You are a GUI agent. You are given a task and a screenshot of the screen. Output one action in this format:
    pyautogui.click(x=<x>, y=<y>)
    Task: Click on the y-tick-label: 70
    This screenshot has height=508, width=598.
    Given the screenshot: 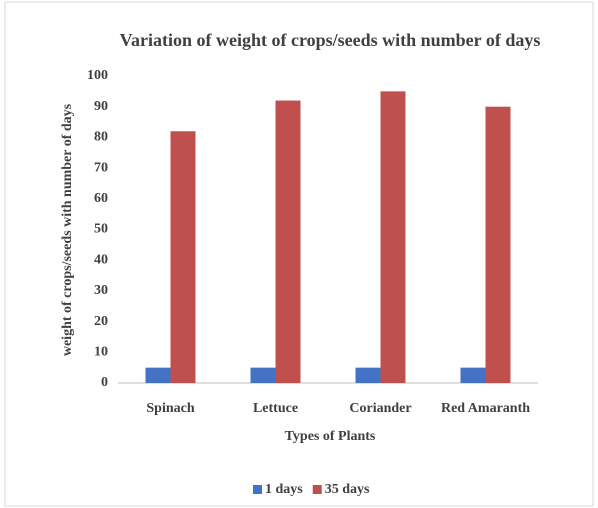 What is the action you would take?
    pyautogui.click(x=101, y=167)
    